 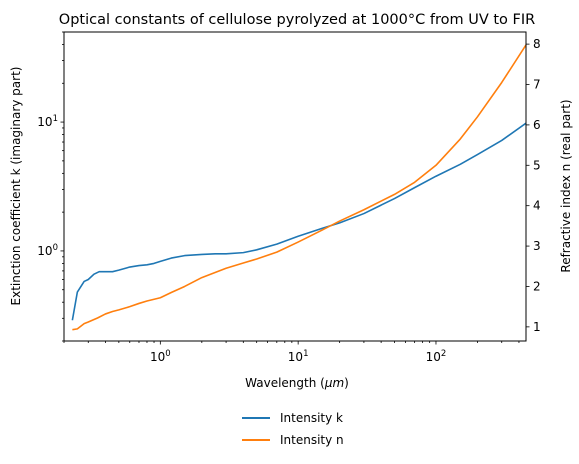 I want to click on y-left-axis-ticks: 10⁰ 10¹, so click(x=50, y=186).